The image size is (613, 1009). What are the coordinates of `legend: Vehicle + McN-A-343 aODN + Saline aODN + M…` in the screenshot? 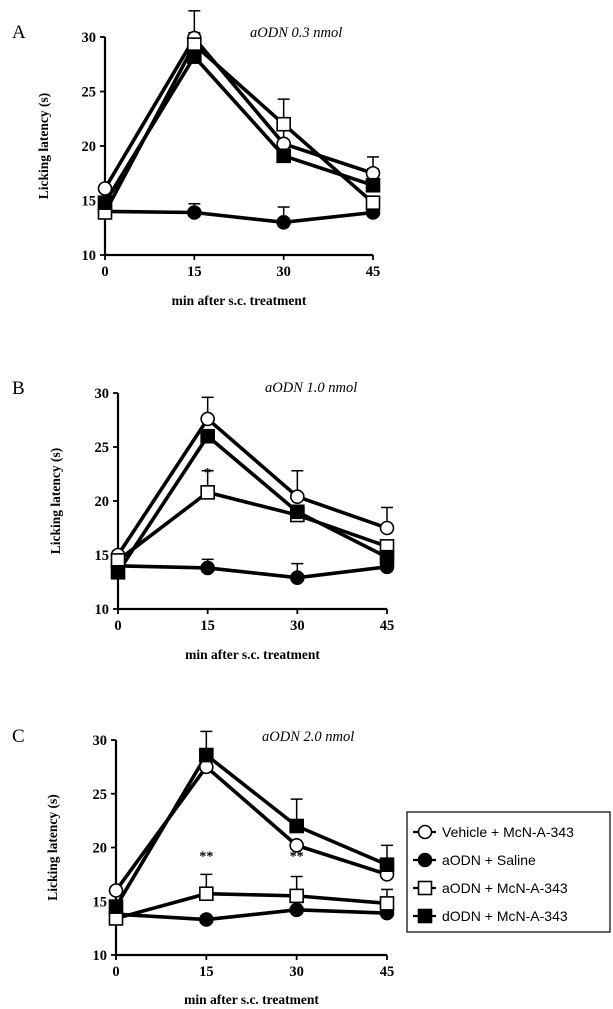 It's located at (508, 872).